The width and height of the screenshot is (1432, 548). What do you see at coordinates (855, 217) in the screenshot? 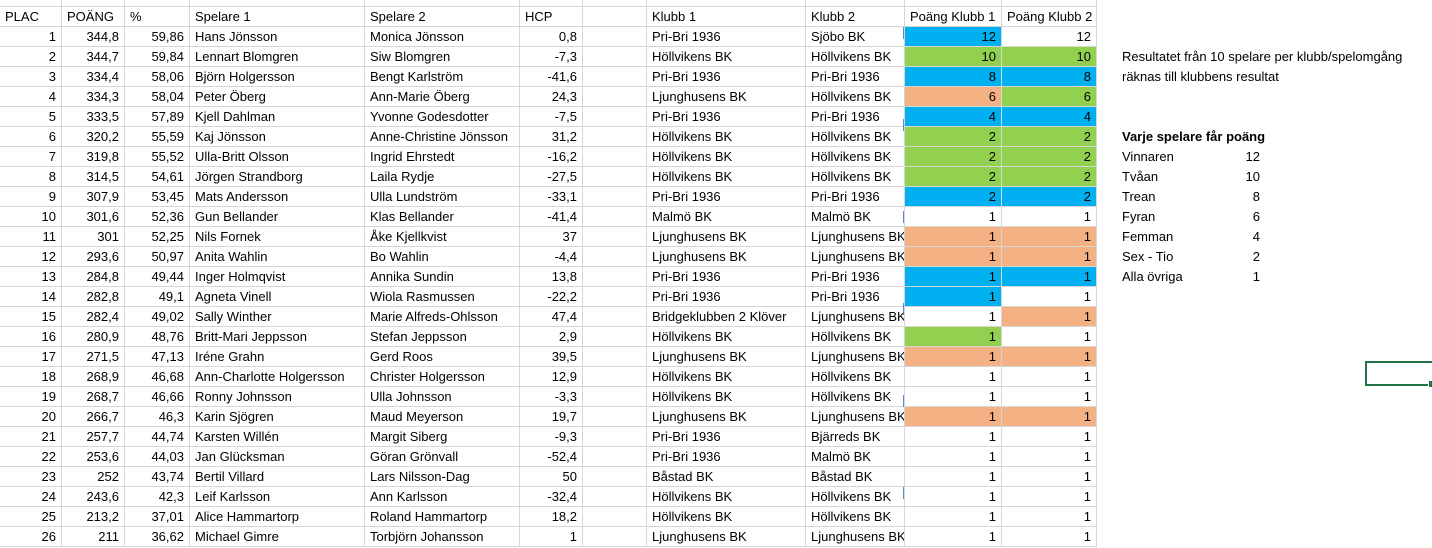
I see `cell-klubb2: Malmö BK` at bounding box center [855, 217].